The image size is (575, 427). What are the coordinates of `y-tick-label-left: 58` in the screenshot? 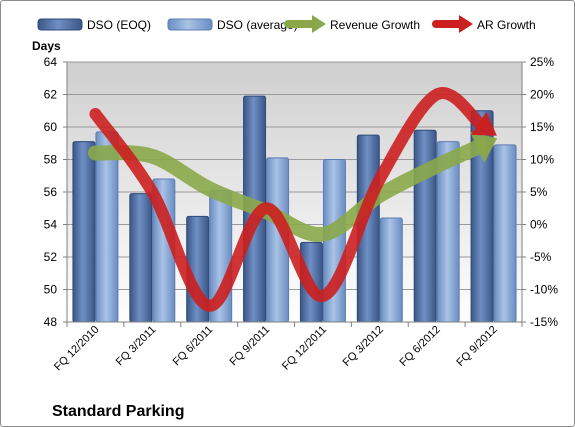 It's located at (51, 160).